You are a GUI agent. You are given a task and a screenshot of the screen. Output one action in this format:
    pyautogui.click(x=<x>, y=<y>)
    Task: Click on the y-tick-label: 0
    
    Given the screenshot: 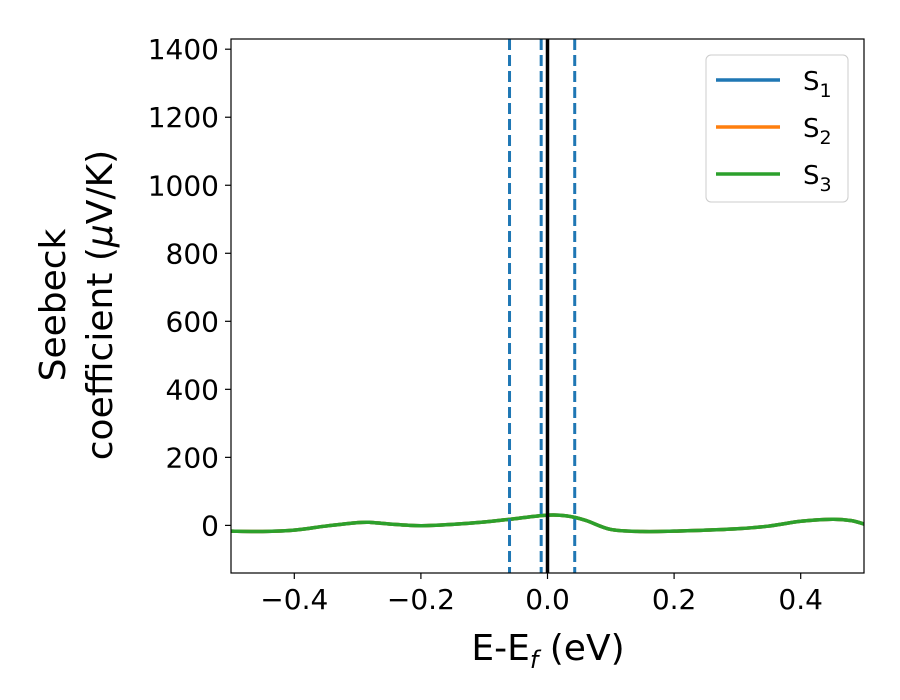 What is the action you would take?
    pyautogui.click(x=210, y=525)
    